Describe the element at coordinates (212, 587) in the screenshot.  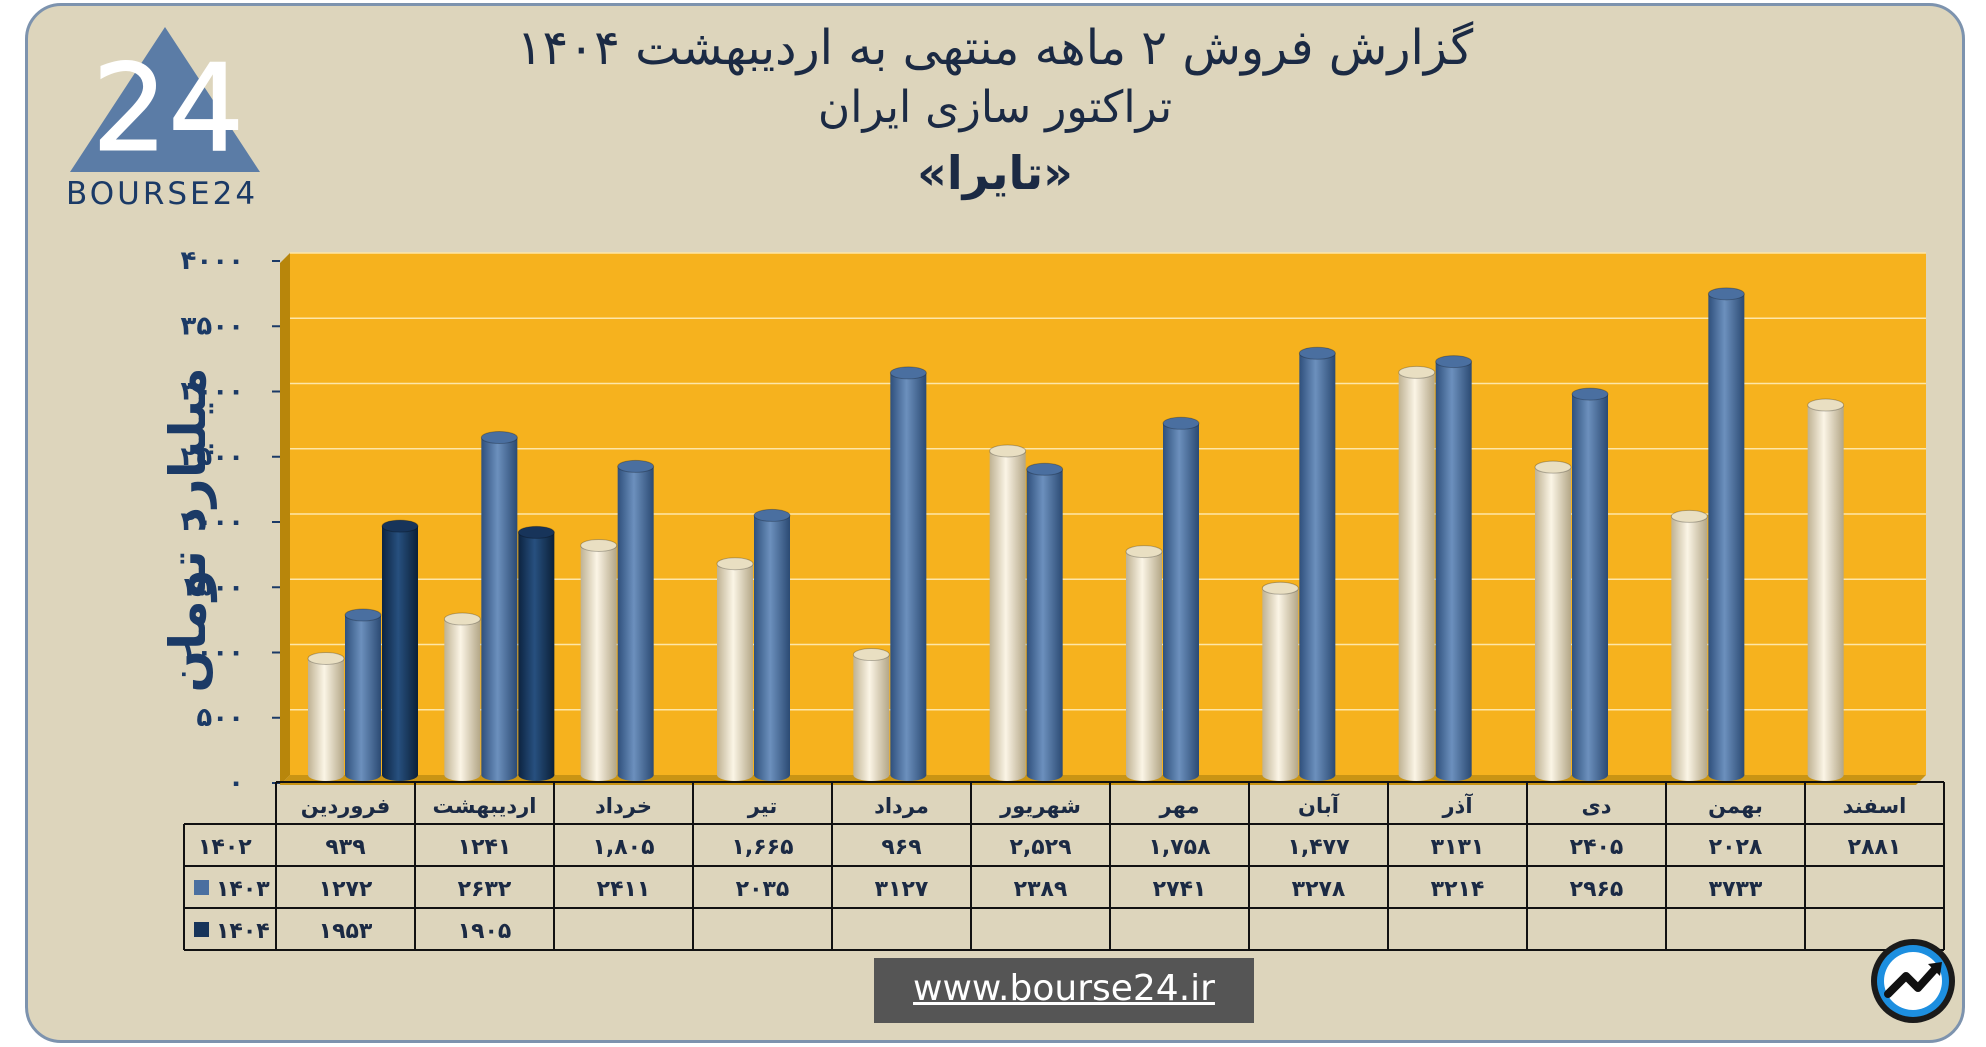
I see `y-tick-label: ۱۵۰۰` at that location.